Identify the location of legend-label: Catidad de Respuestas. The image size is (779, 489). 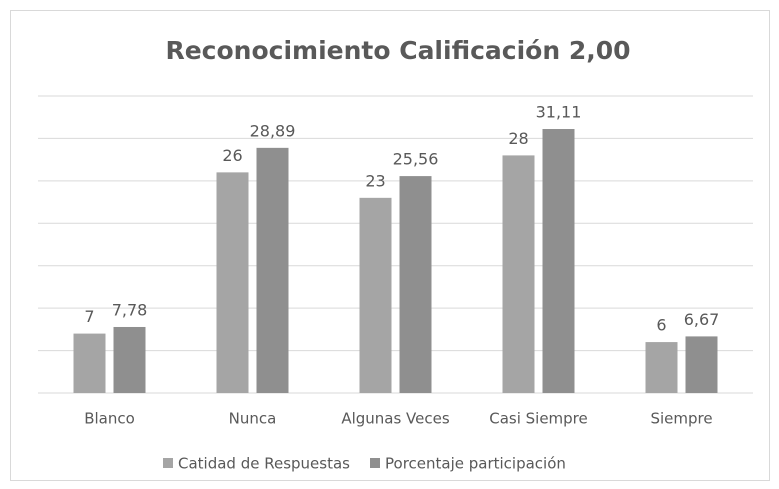
(264, 464).